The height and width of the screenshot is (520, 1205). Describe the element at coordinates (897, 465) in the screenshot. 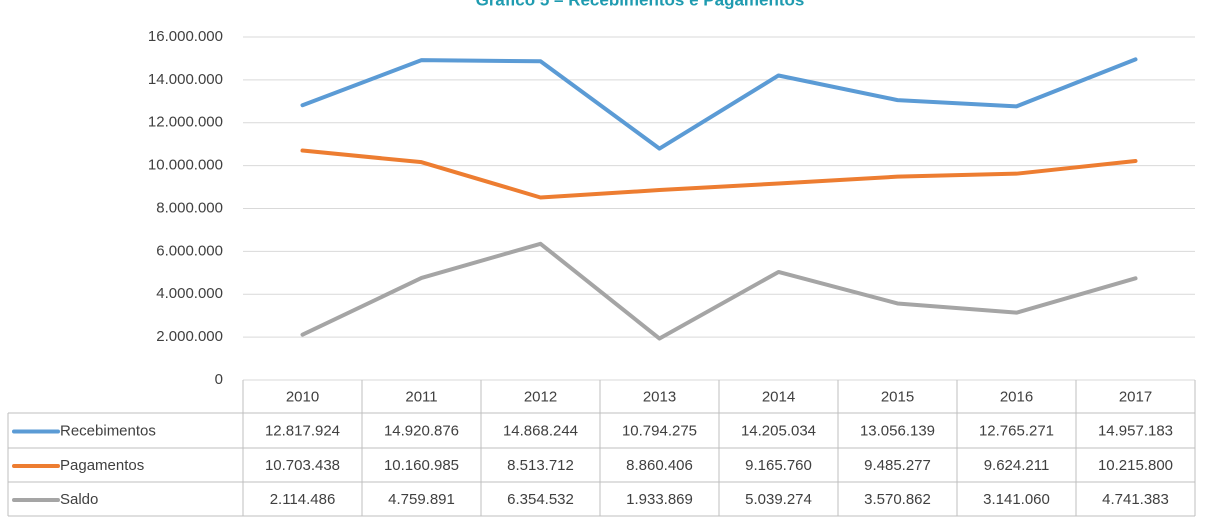

I see `table-value: 9.485.277` at that location.